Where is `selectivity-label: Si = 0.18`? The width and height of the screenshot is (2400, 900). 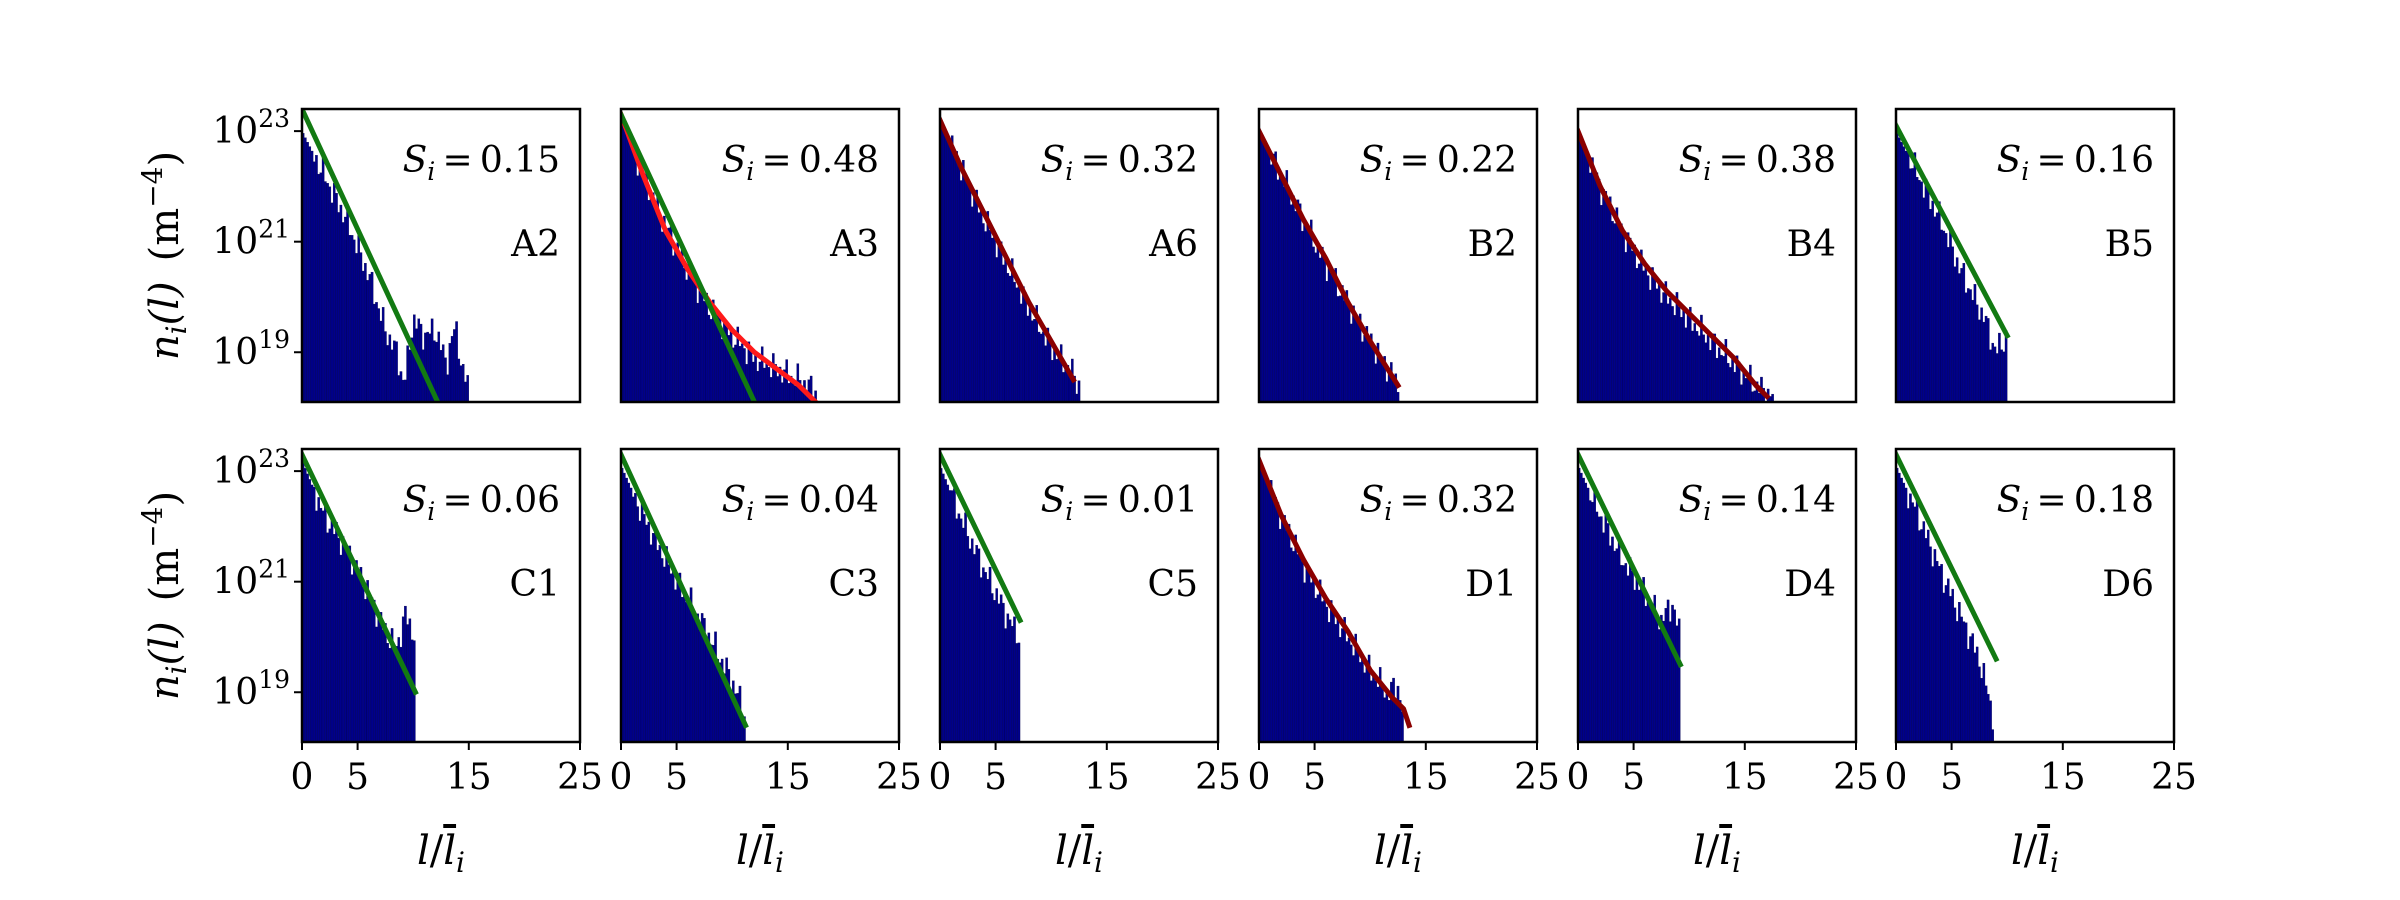
selectivity-label: Si = 0.18 is located at coordinates (2075, 503).